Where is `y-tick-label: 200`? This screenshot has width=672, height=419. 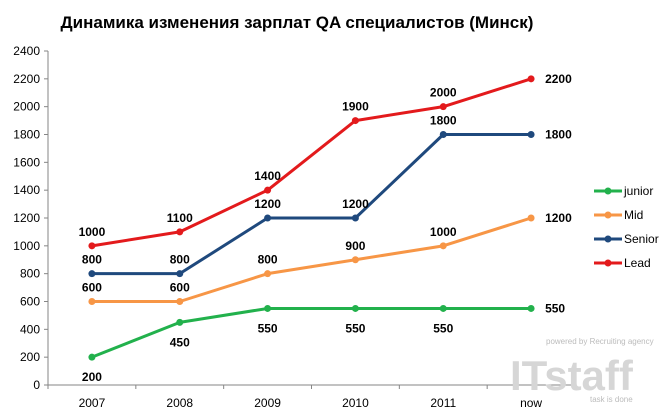 y-tick-label: 200 is located at coordinates (30, 357).